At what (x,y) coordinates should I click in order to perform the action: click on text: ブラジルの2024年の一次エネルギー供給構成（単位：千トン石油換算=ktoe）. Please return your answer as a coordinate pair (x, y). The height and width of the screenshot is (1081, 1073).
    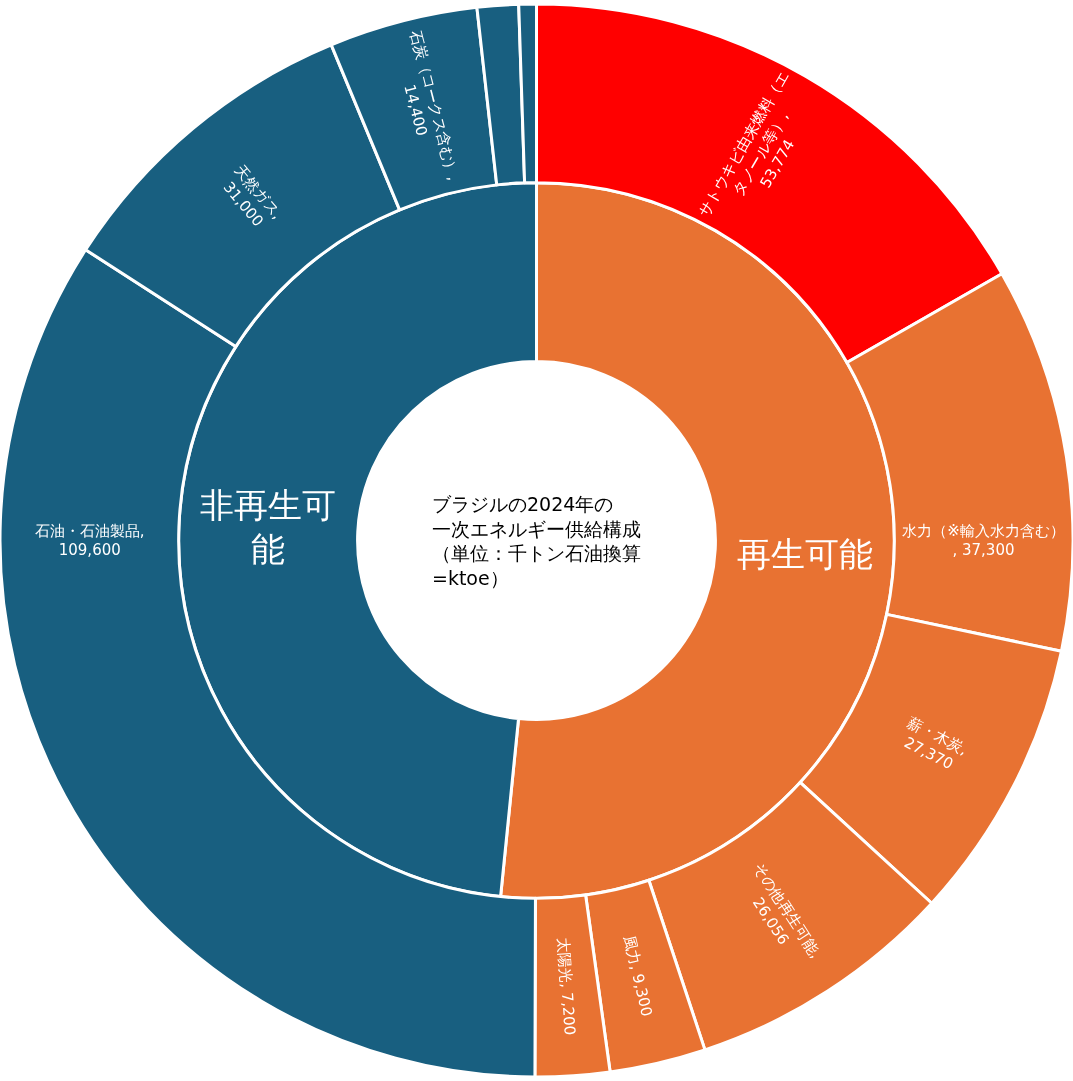
    Looking at the image, I should click on (536, 541).